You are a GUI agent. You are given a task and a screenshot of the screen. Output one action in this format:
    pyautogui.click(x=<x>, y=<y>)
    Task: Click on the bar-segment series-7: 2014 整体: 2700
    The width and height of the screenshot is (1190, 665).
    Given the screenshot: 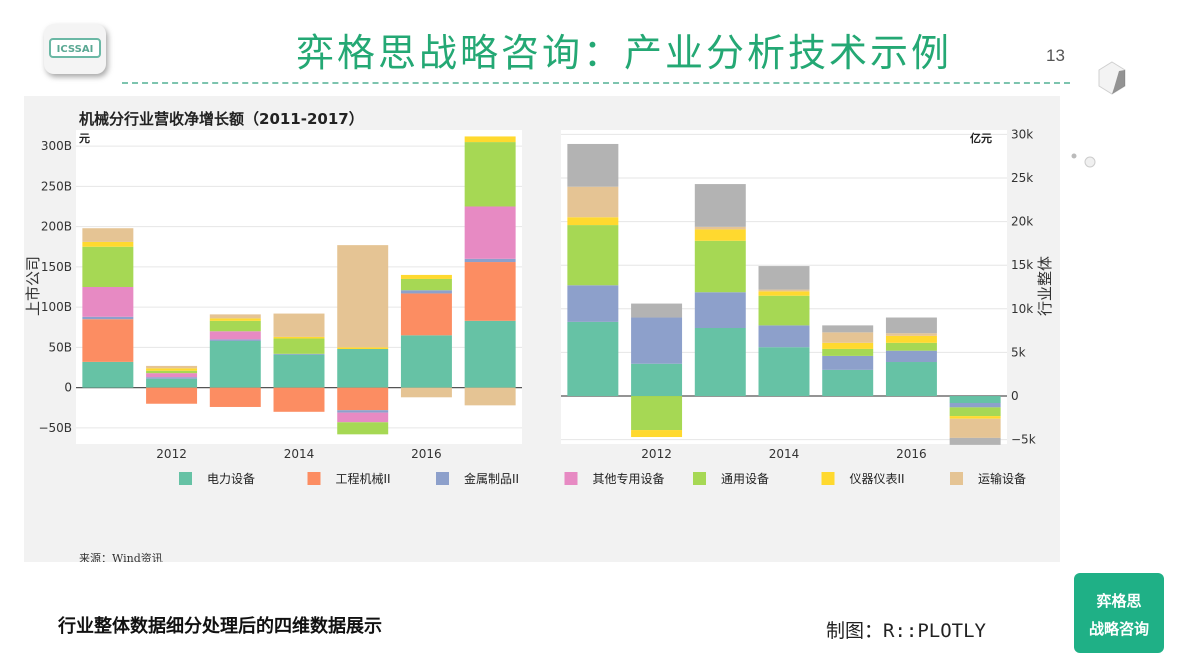 What is the action you would take?
    pyautogui.click(x=784, y=278)
    